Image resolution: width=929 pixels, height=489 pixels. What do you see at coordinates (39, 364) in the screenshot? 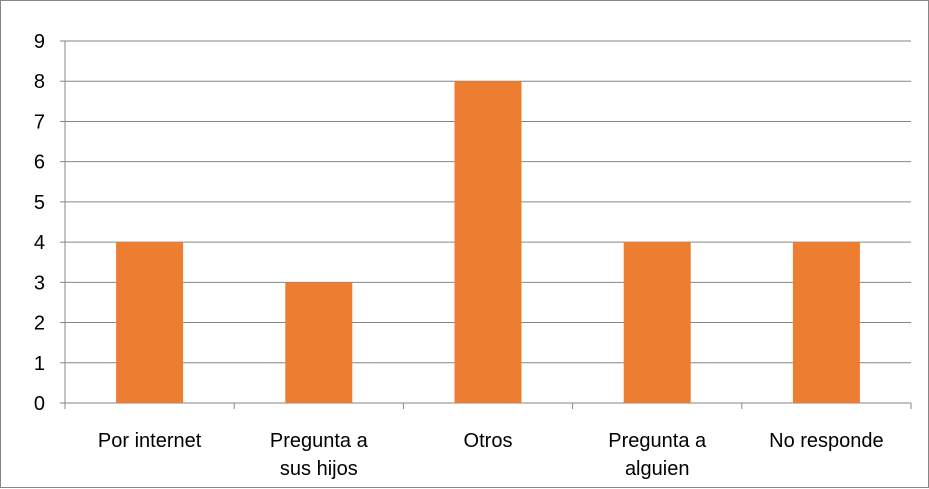
I see `y-tick-label-1: 1` at bounding box center [39, 364].